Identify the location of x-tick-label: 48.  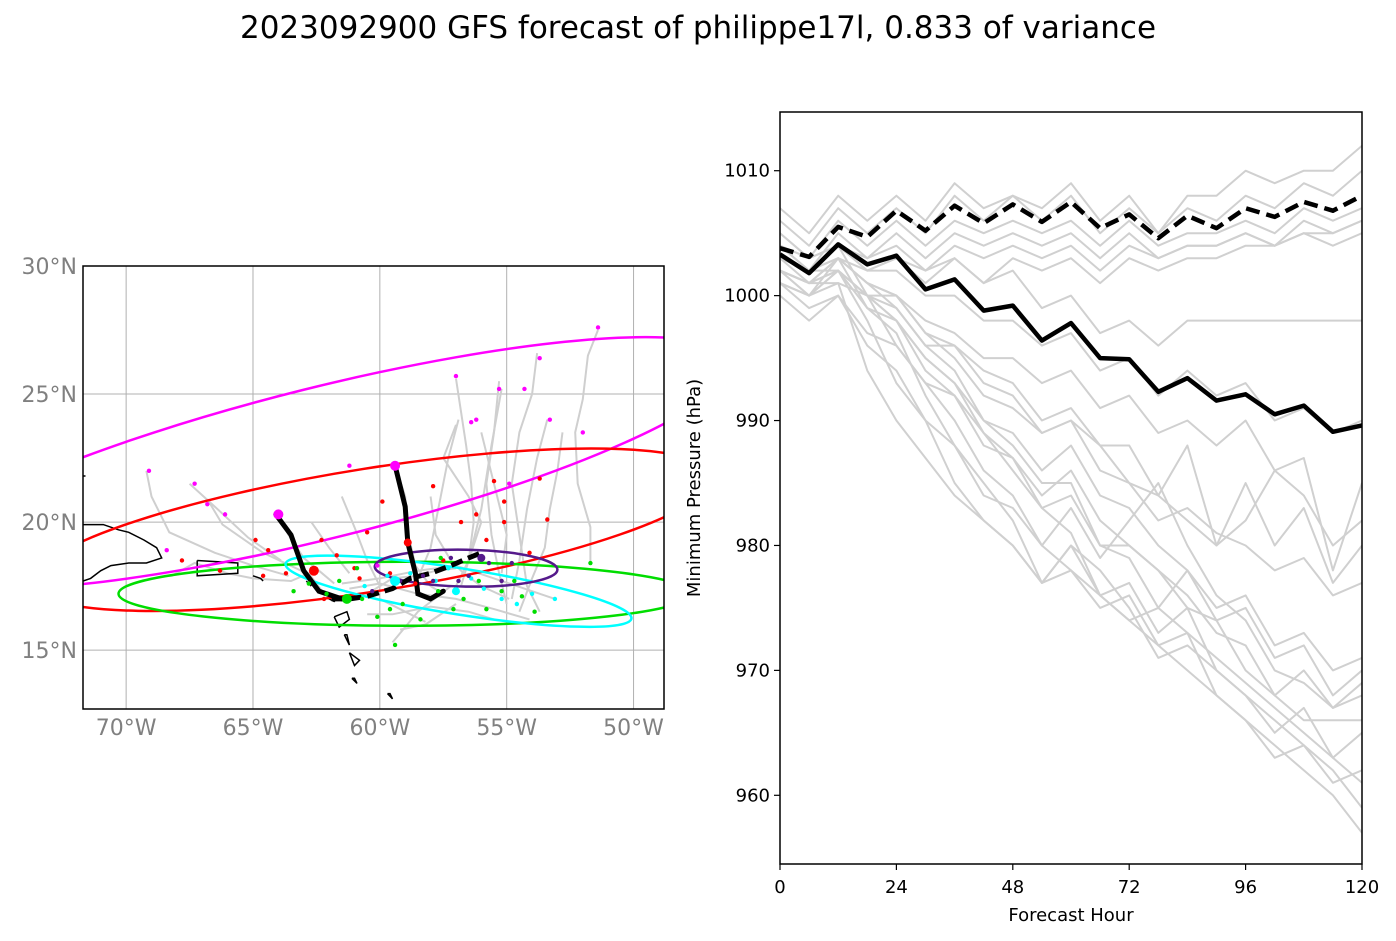
(1012, 887).